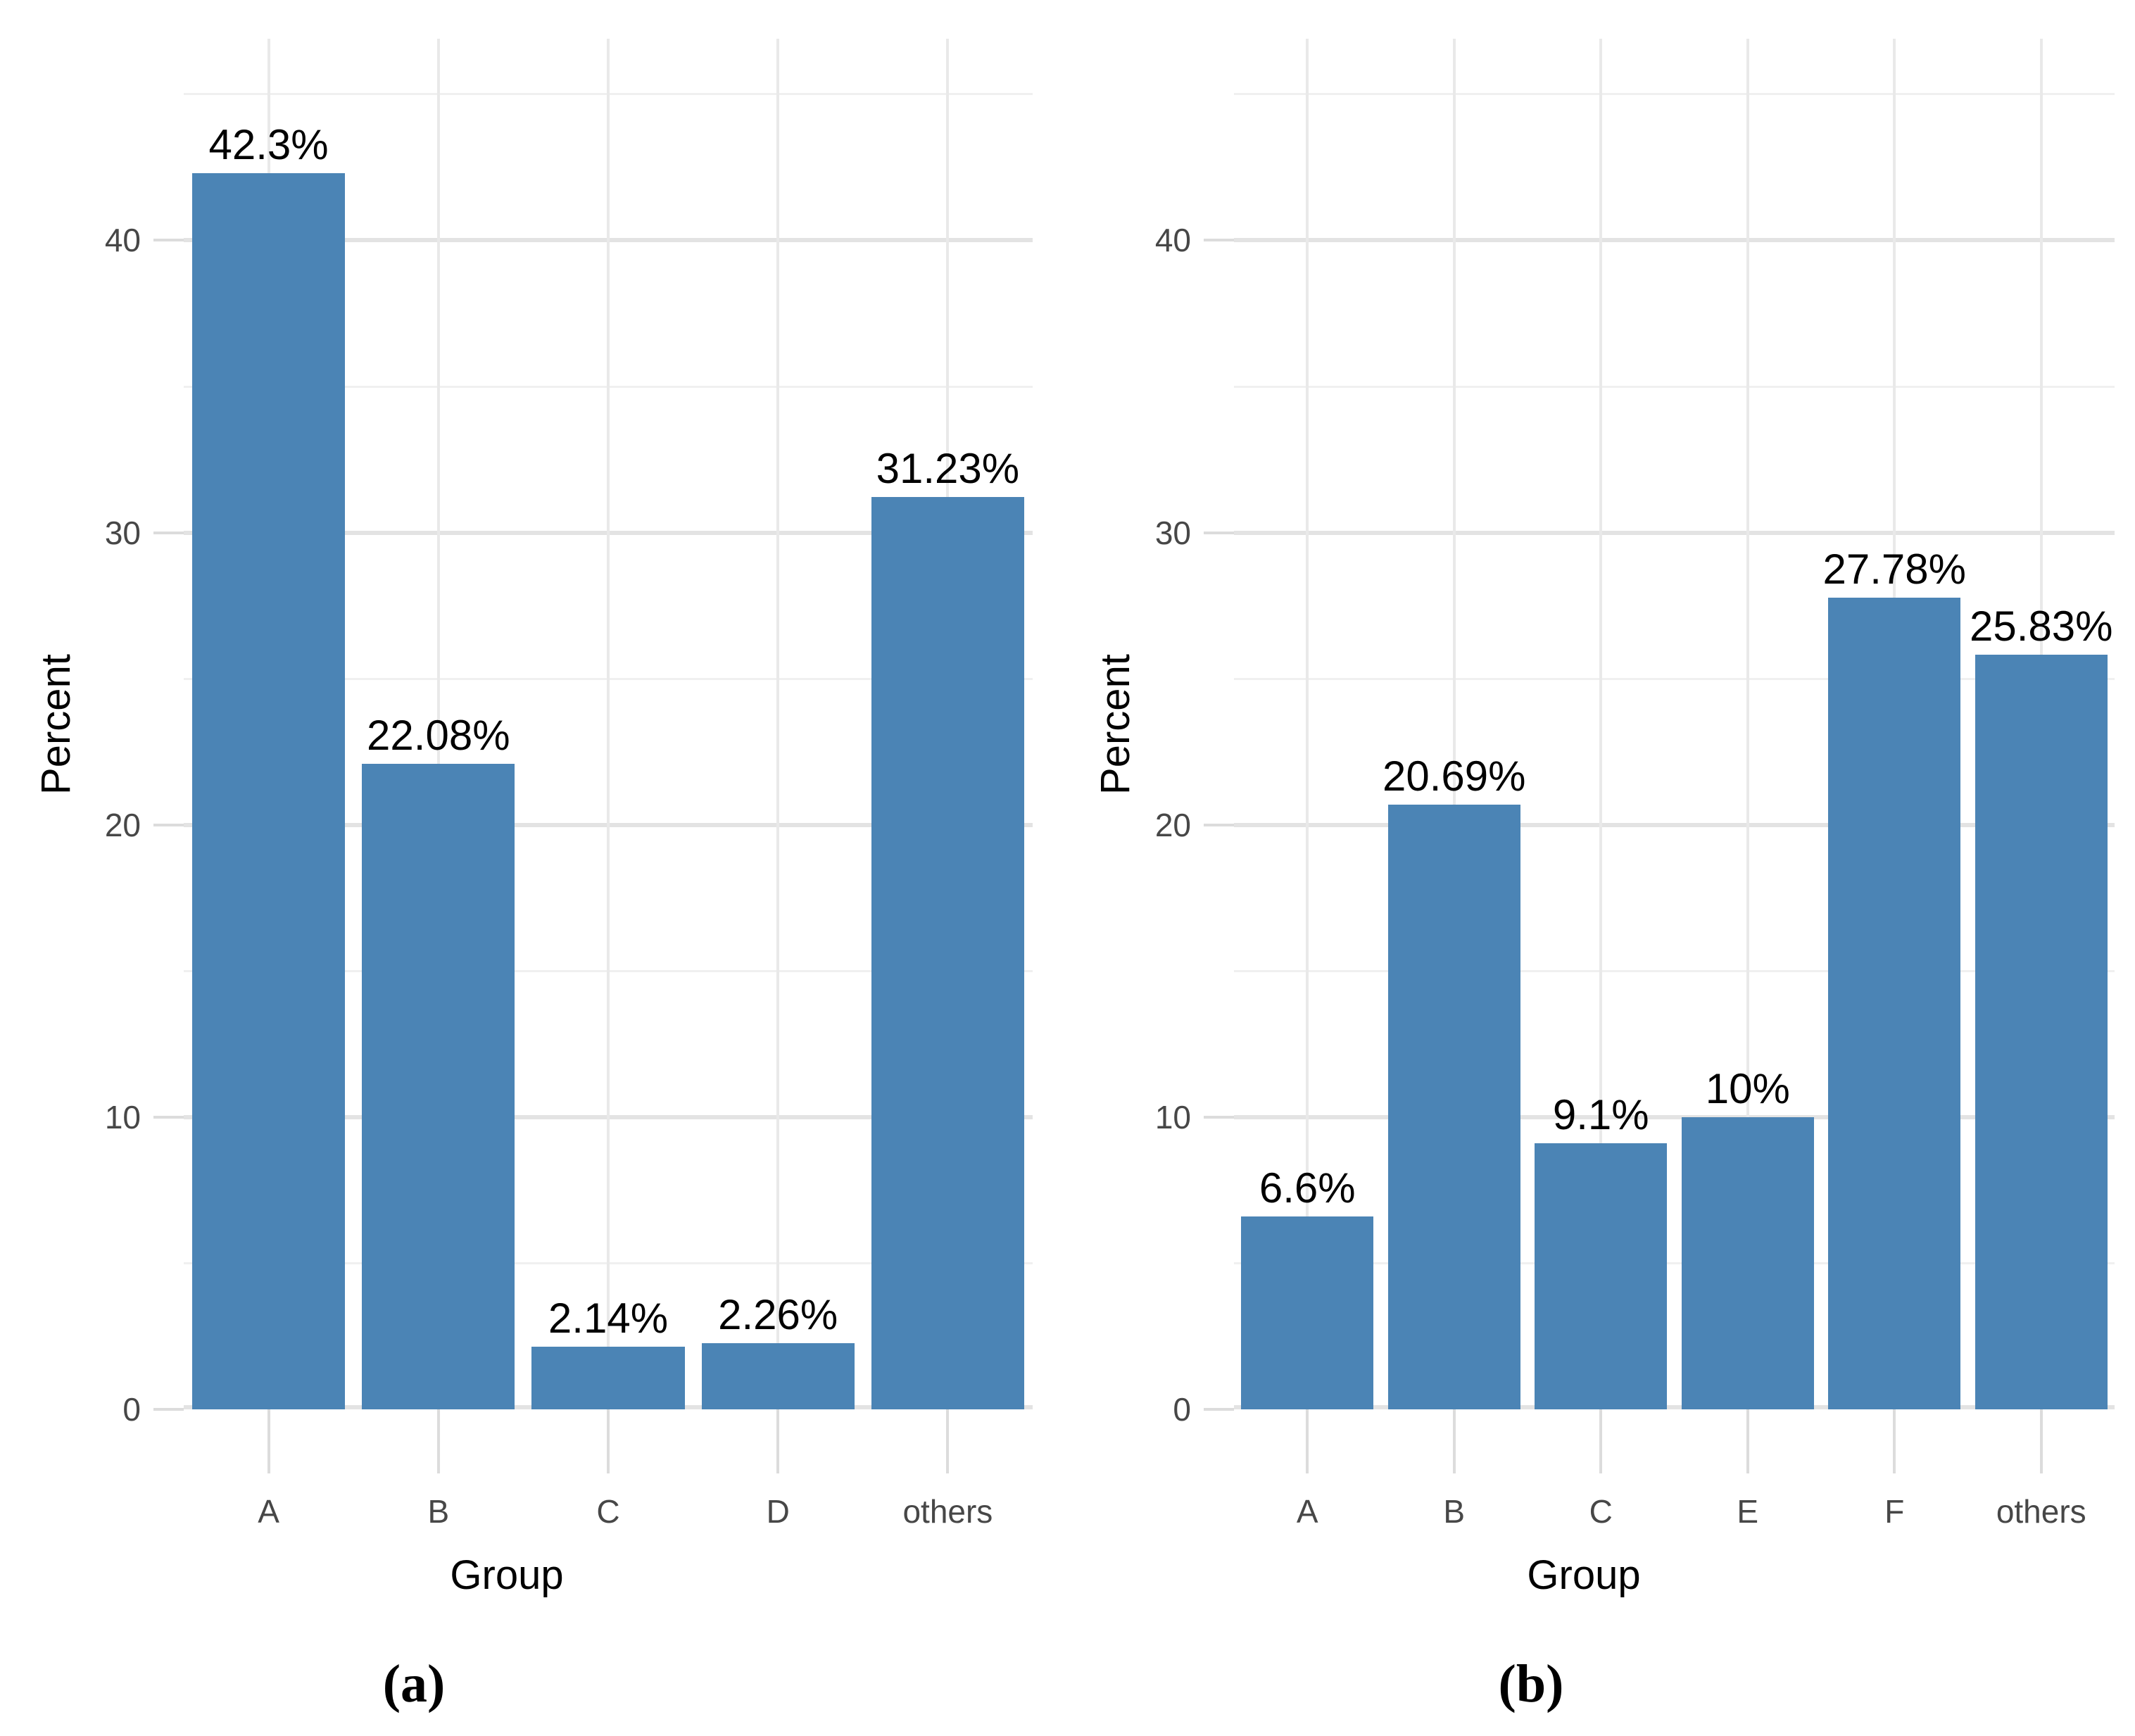 The image size is (2135, 1736). Describe the element at coordinates (1895, 1003) in the screenshot. I see `bar-F` at that location.